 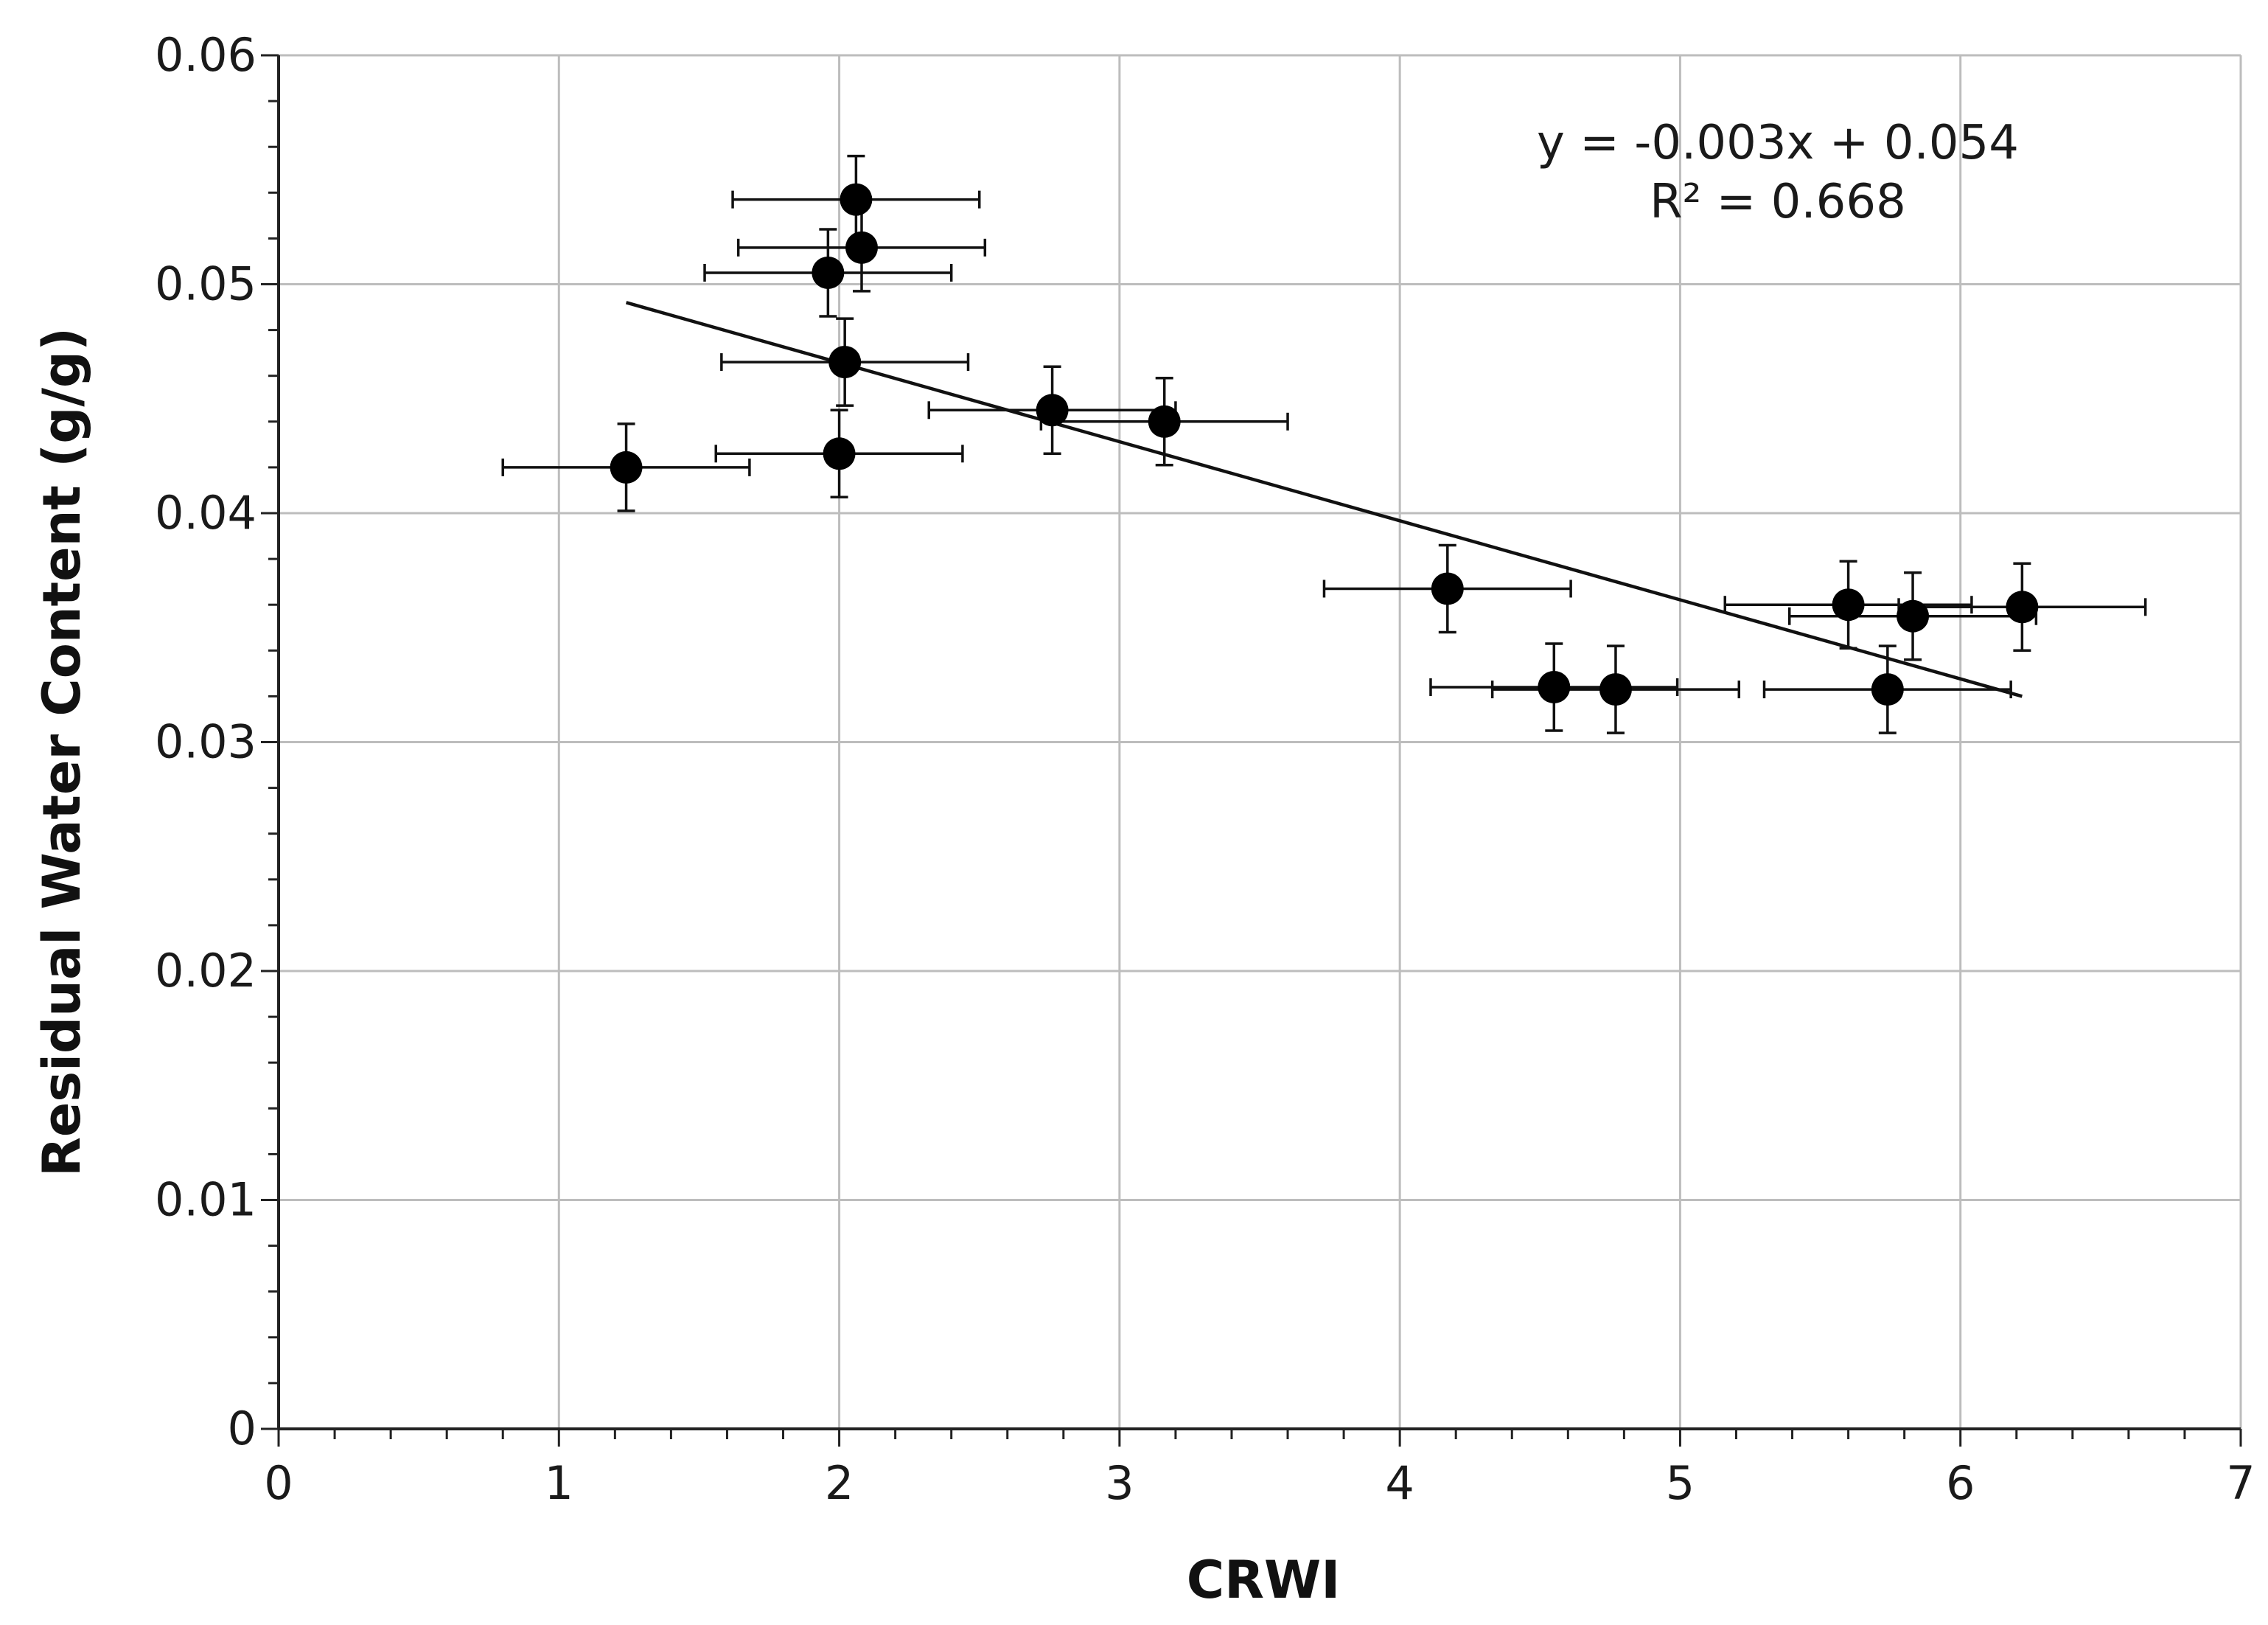 I want to click on x-tick-label: 2, so click(x=839, y=1483).